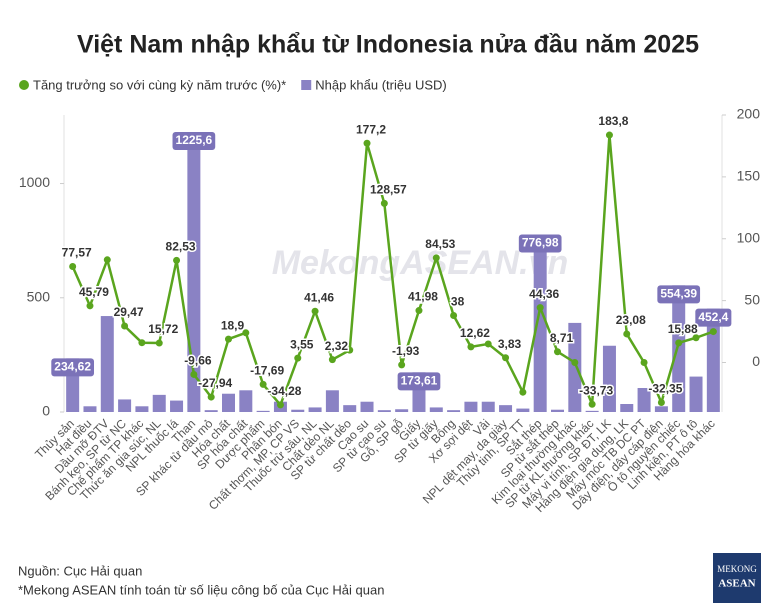 Image resolution: width=776 pixels, height=610 pixels. What do you see at coordinates (749, 237) in the screenshot?
I see `y2-tick-label: 100` at bounding box center [749, 237].